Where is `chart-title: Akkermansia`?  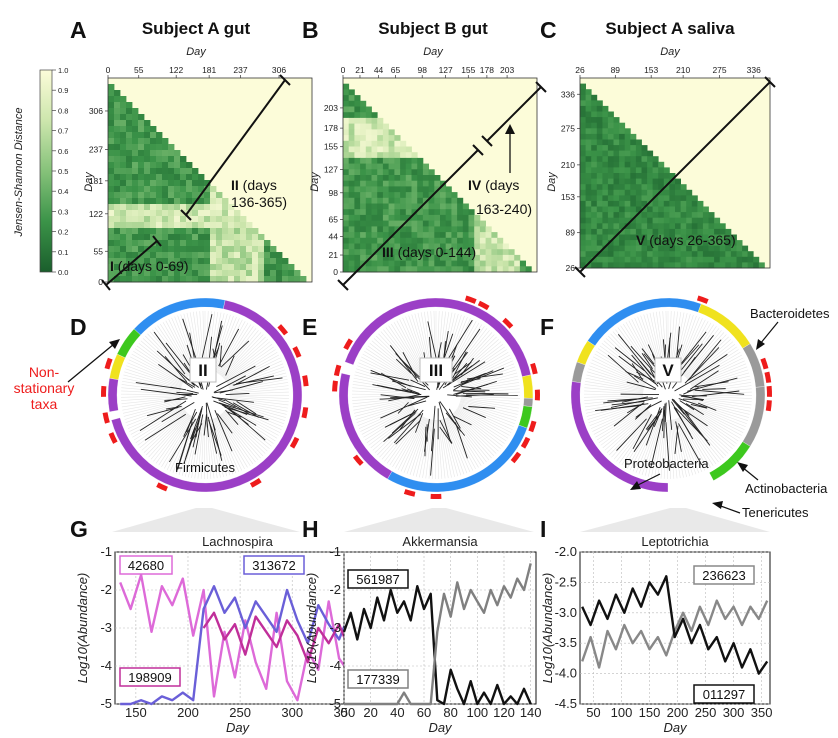 chart-title: Akkermansia is located at coordinates (440, 541).